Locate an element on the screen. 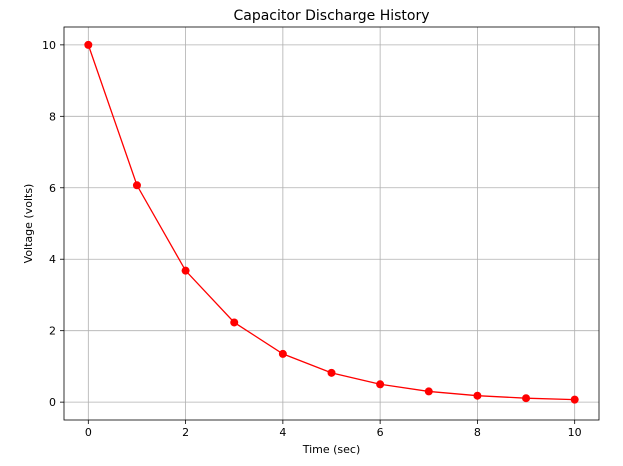  y-axis-label: Voltage (volts) is located at coordinates (28, 224).